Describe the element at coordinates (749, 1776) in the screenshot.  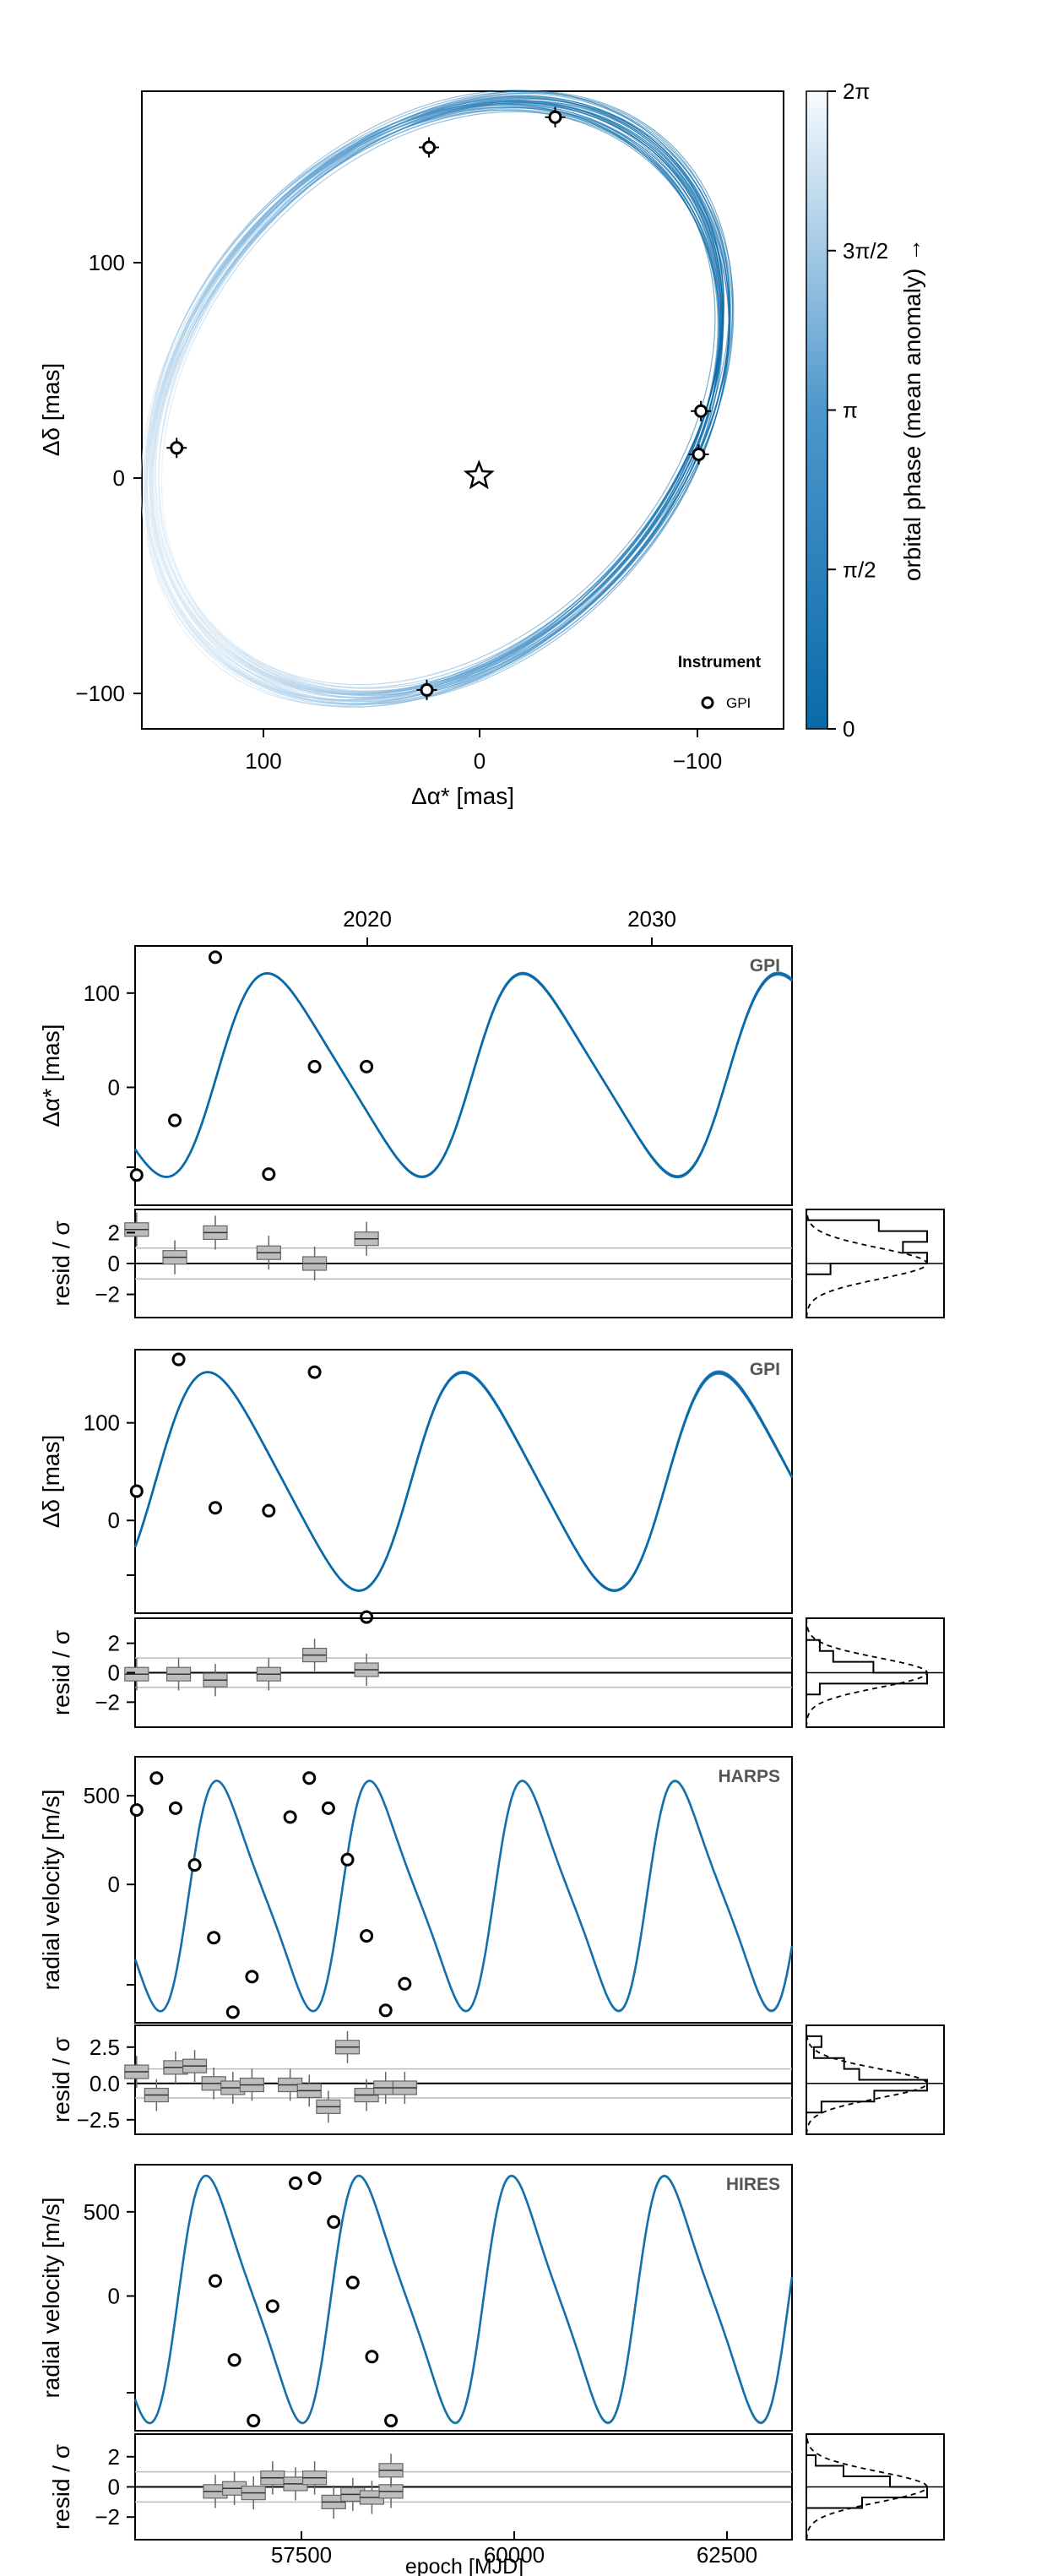
I see `instrument-label: HARPS` at that location.